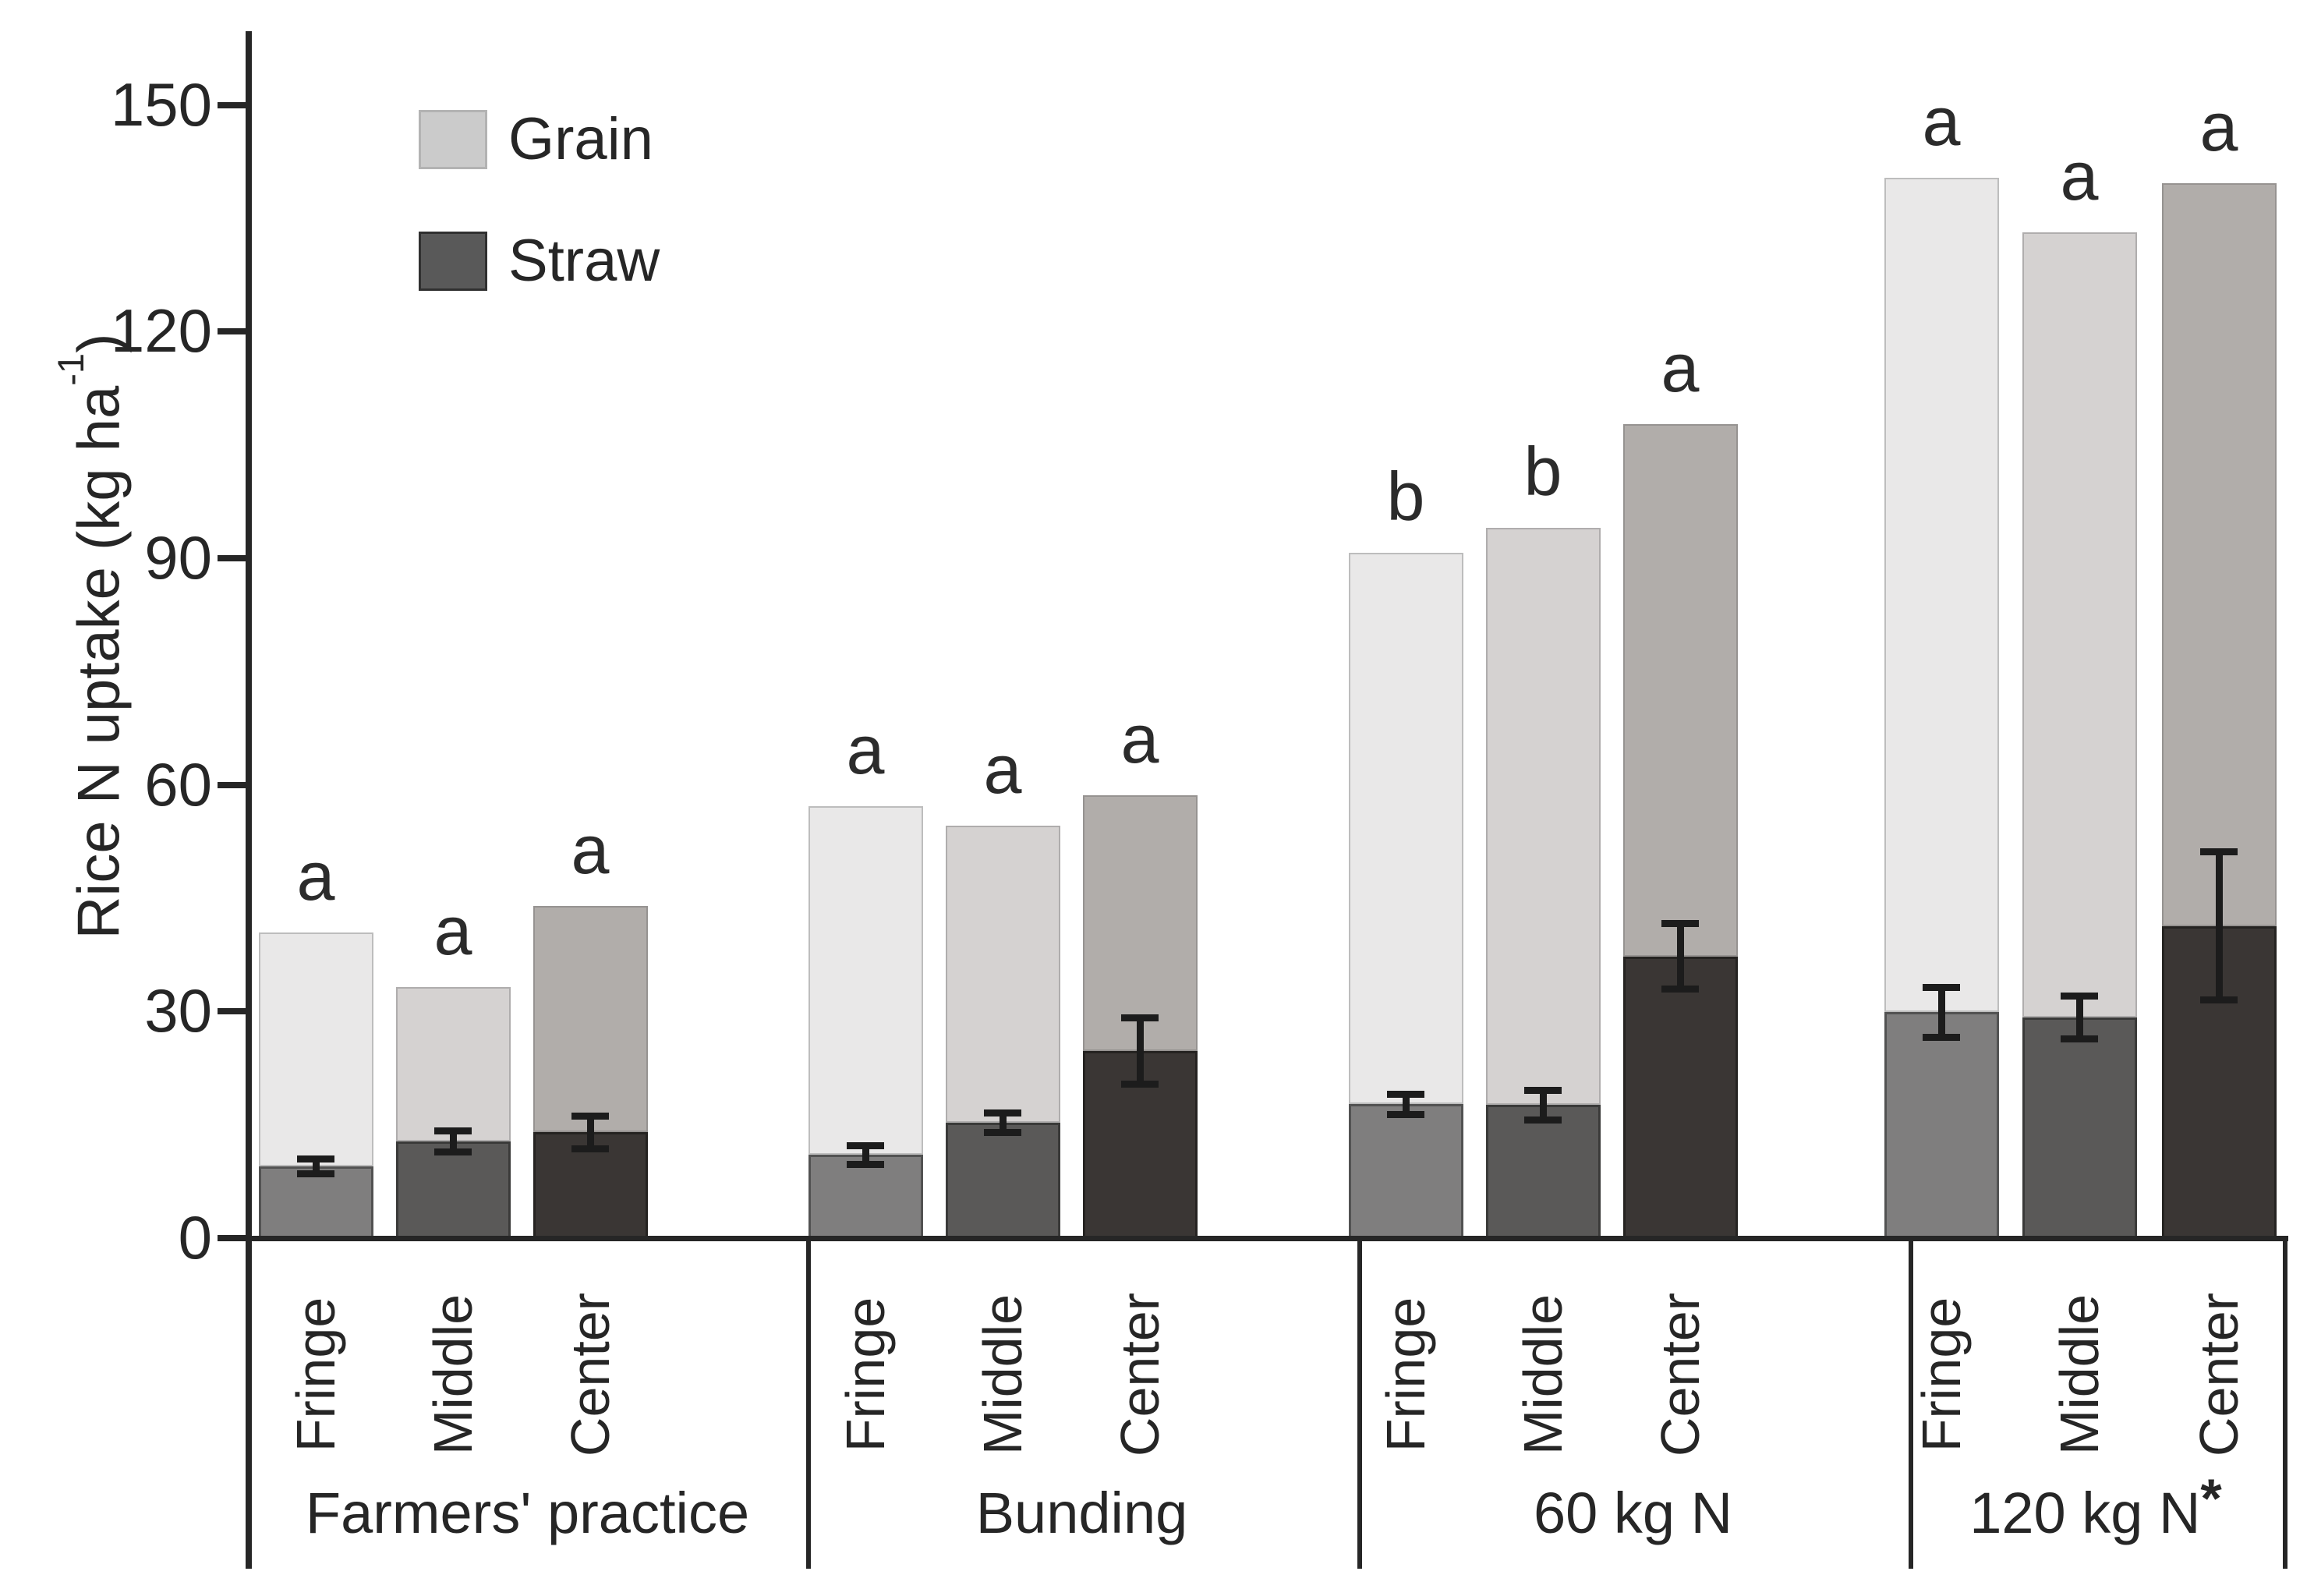  I want to click on group-label: 60 kg N, so click(1633, 1513).